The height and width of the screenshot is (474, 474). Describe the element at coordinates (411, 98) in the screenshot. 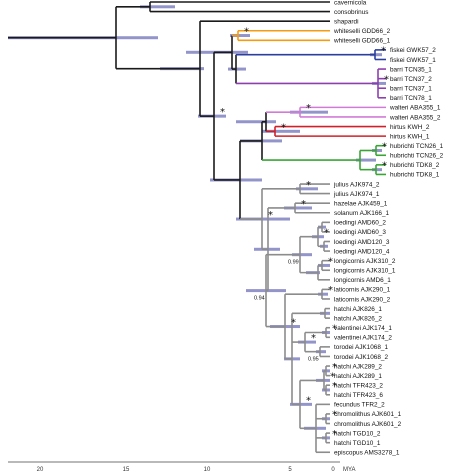

I see `taxon-label: barri TCN78_1` at that location.